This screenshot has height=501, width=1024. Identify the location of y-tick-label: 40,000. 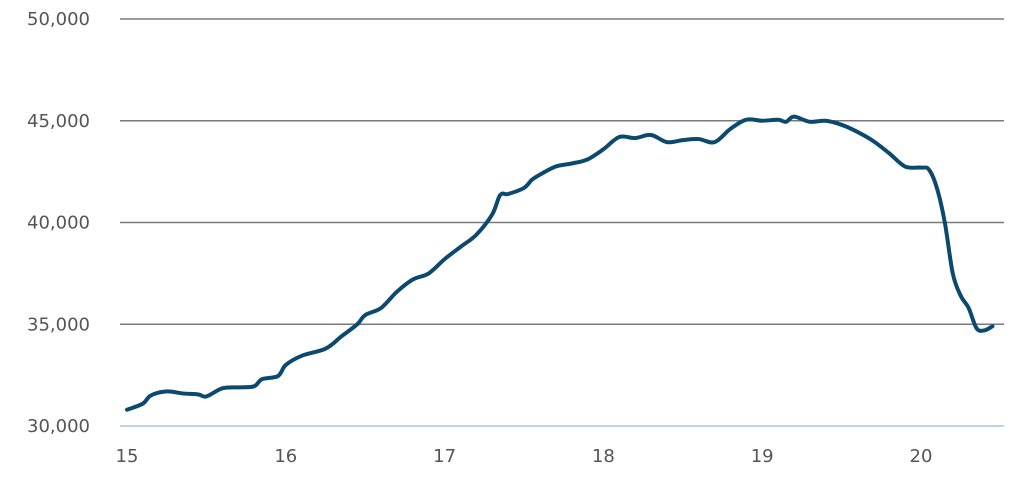
(58, 223).